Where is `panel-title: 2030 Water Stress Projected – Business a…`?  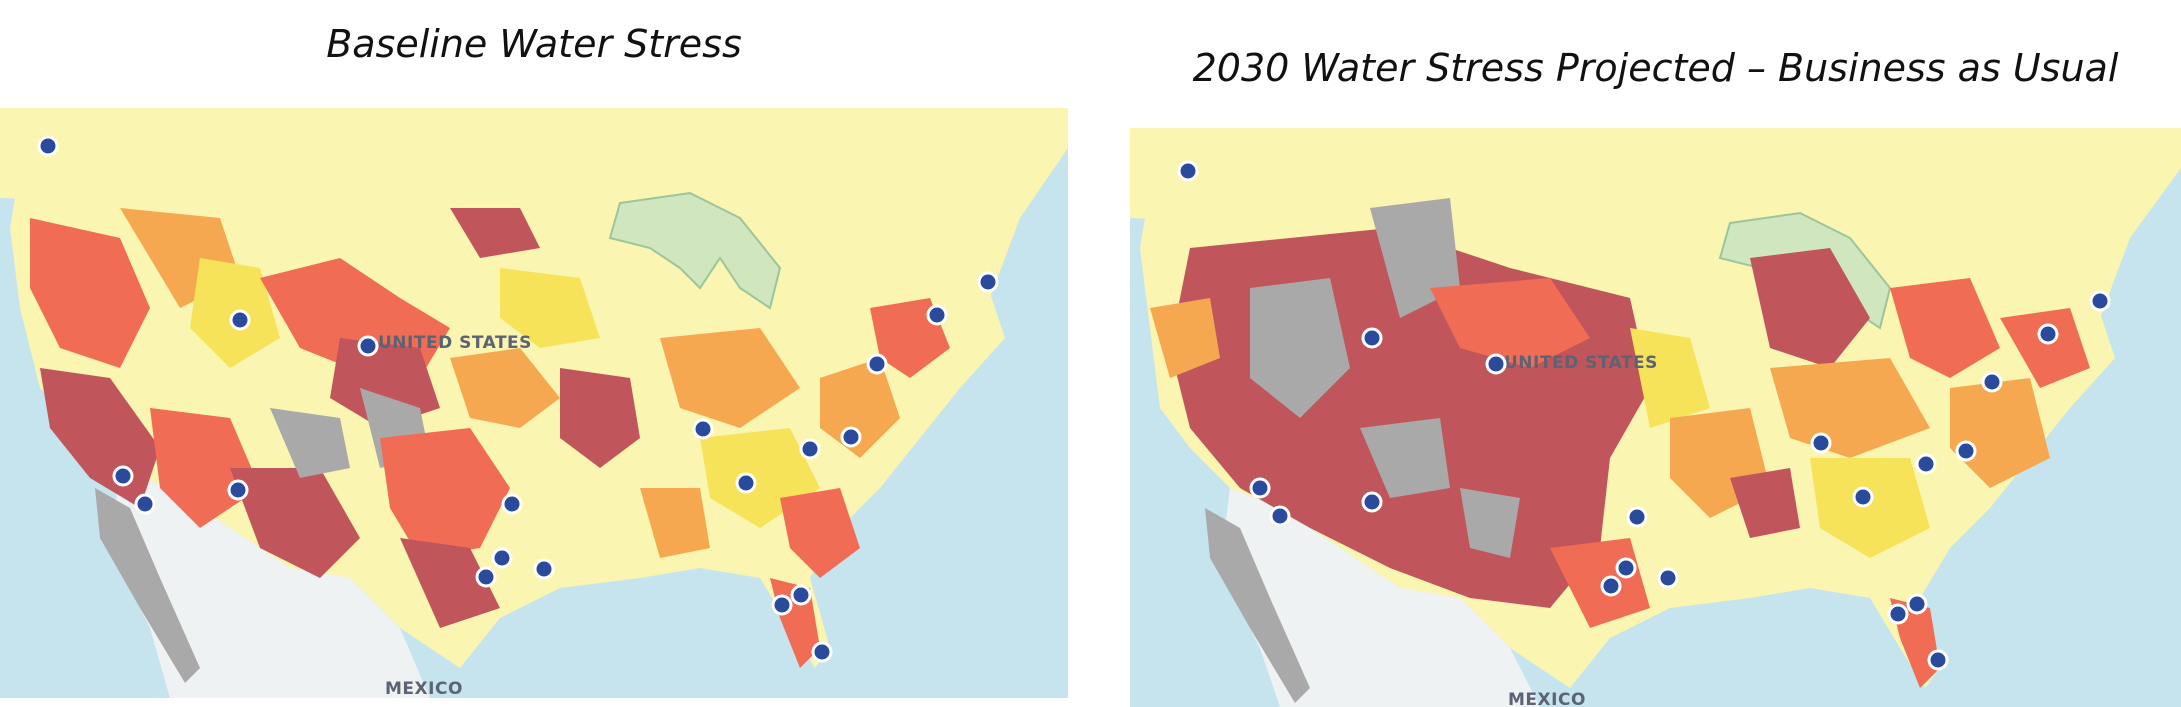
panel-title: 2030 Water Stress Projected – Business a… is located at coordinates (1655, 68).